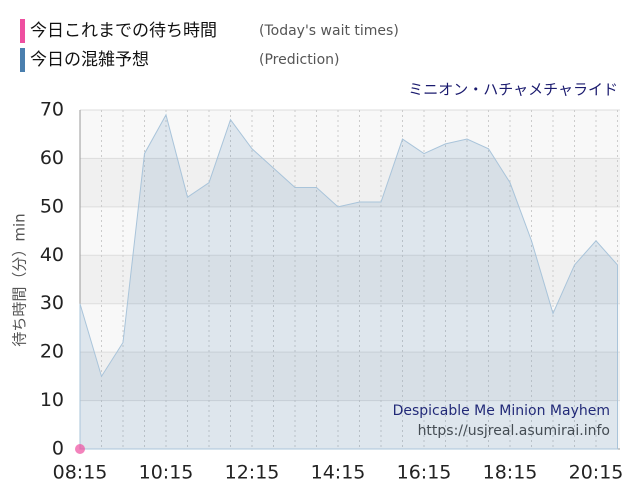 The height and width of the screenshot is (500, 640). What do you see at coordinates (20, 279) in the screenshot?
I see `y-axis-label: 待ち時間（分）min` at bounding box center [20, 279].